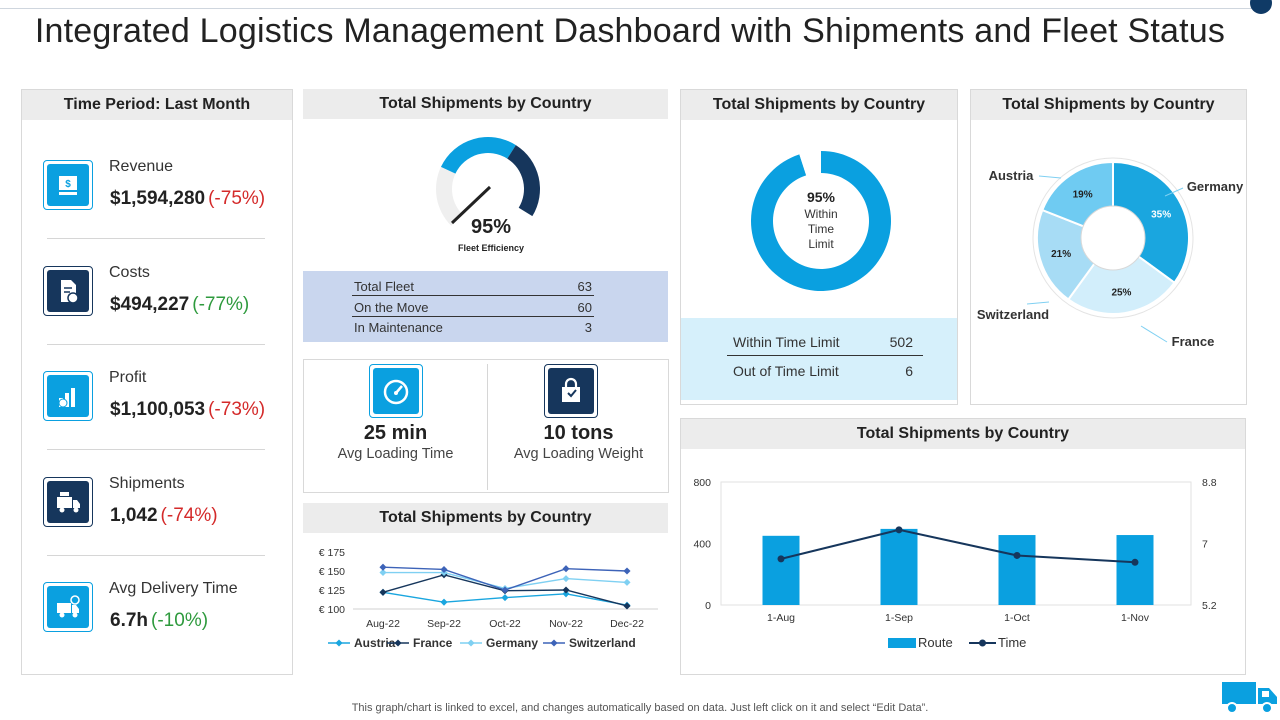 This screenshot has height=720, width=1280. I want to click on line-legend-label: Germany, so click(512, 643).